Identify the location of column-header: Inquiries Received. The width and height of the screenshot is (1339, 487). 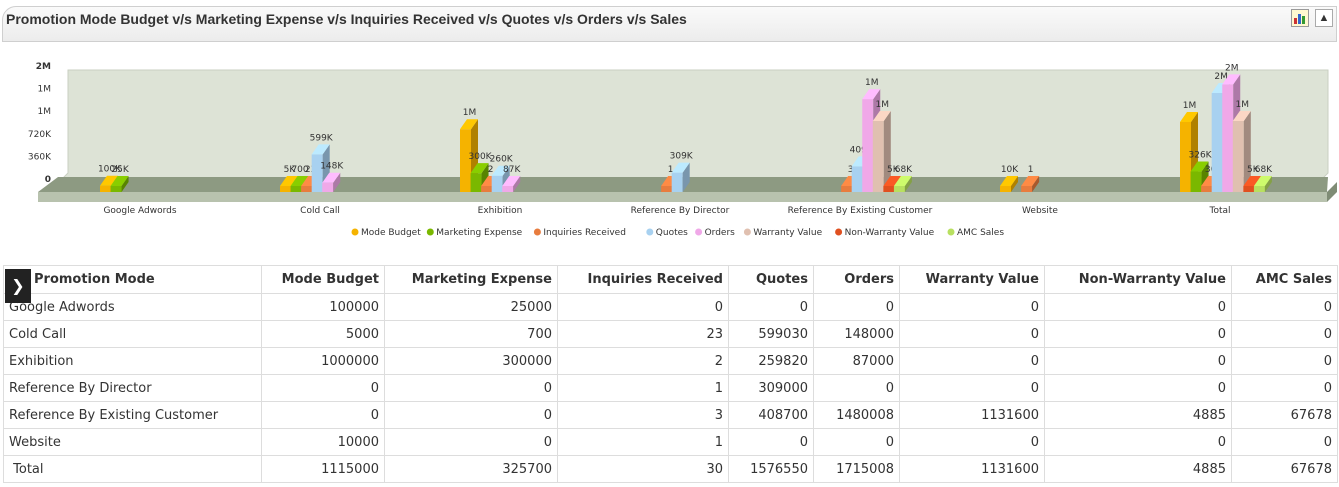
(643, 279).